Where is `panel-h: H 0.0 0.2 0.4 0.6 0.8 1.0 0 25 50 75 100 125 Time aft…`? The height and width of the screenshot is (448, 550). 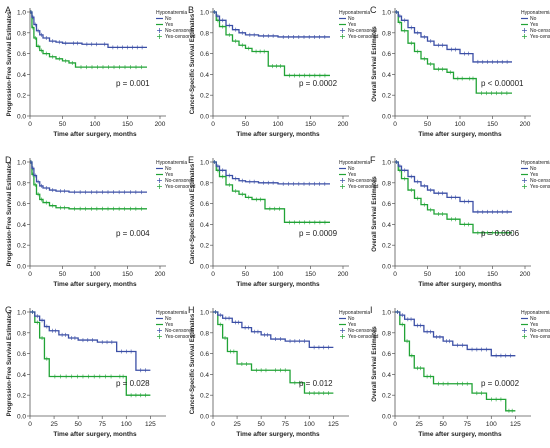
panel-h: H 0.0 0.2 0.4 0.6 0.8 1.0 0 25 50 75 100 125 Time aft… is located at coordinates (283, 371).